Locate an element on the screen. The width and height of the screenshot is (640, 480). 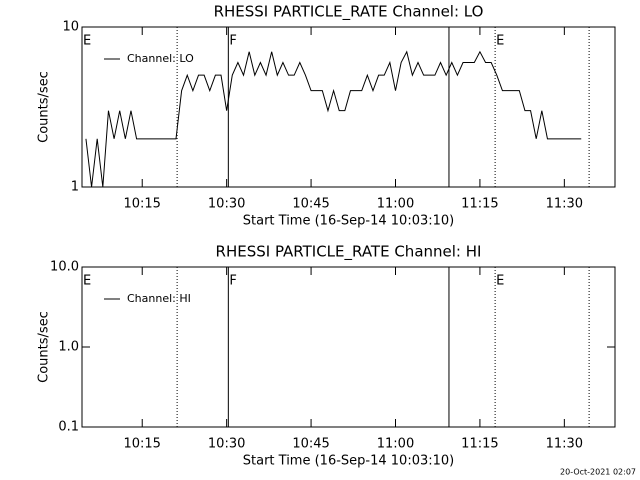
legend-label: Channel: LO is located at coordinates (160, 58).